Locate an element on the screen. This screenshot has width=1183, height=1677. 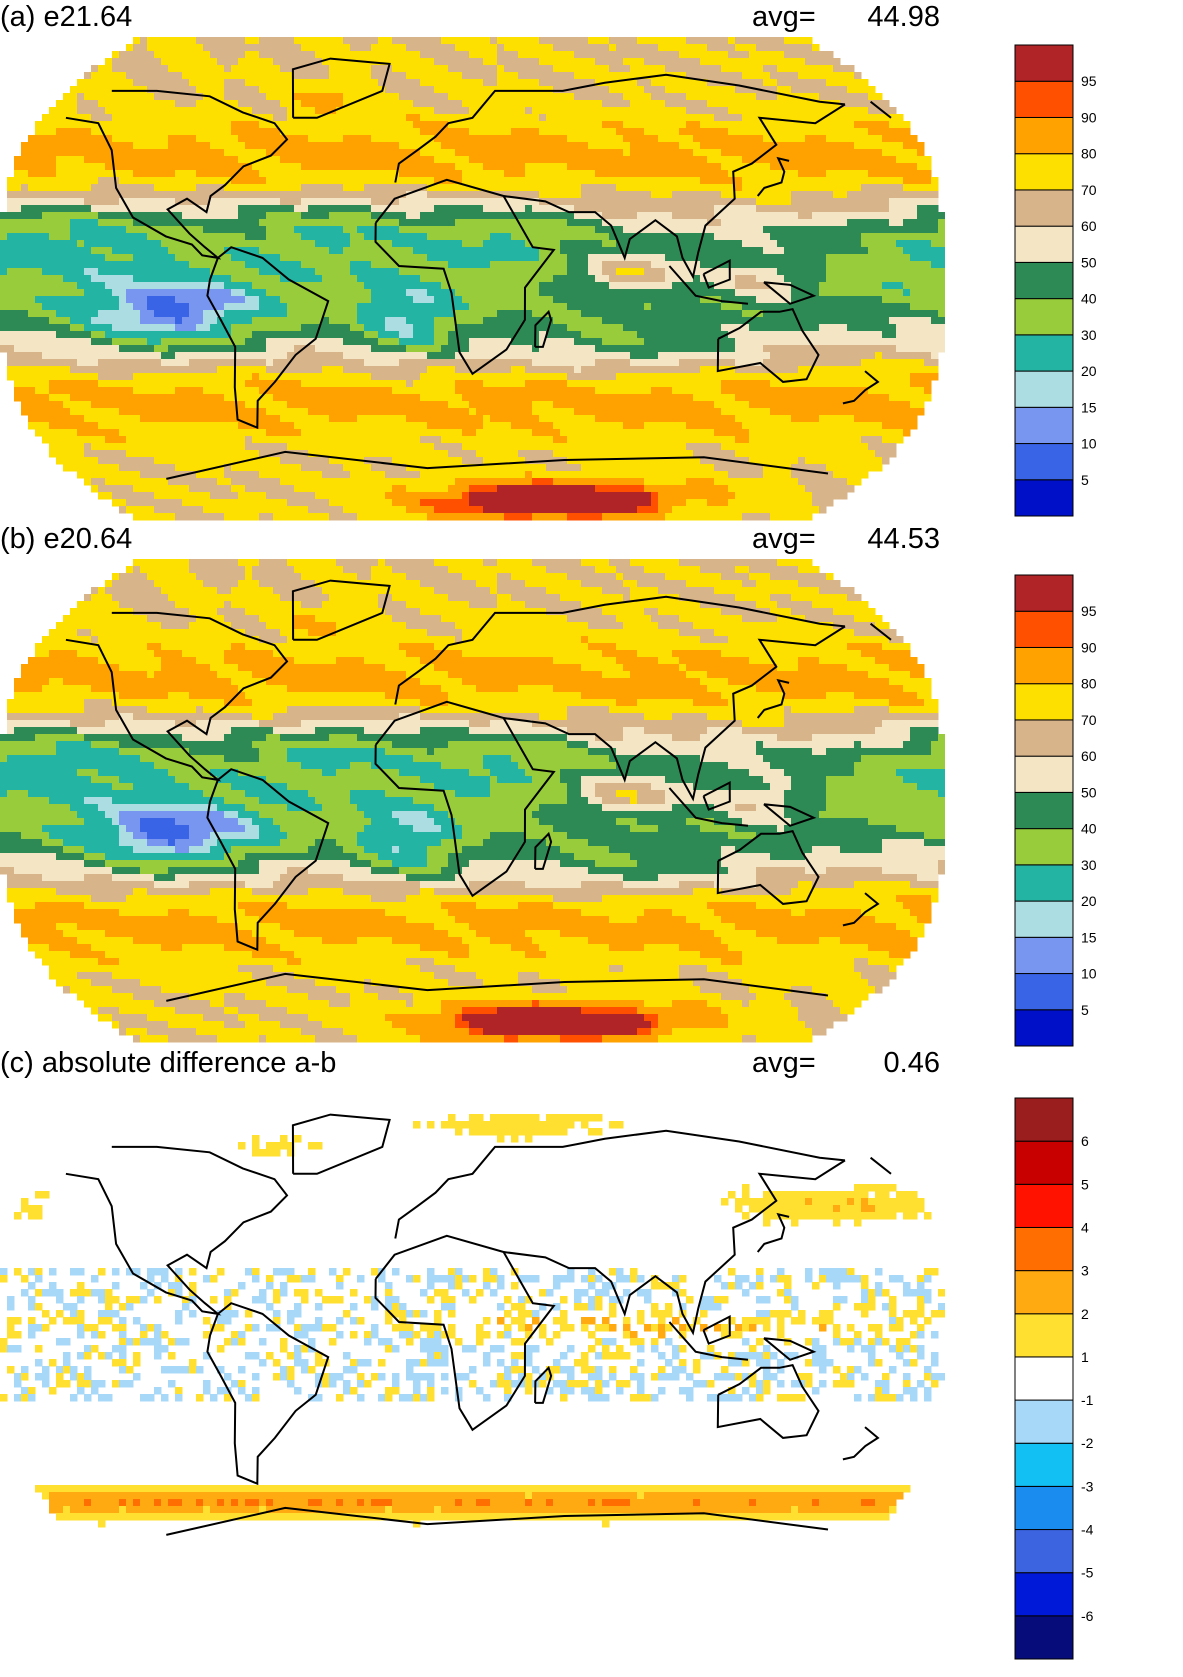
colorbar-tick-label: 6 is located at coordinates (1085, 1141).